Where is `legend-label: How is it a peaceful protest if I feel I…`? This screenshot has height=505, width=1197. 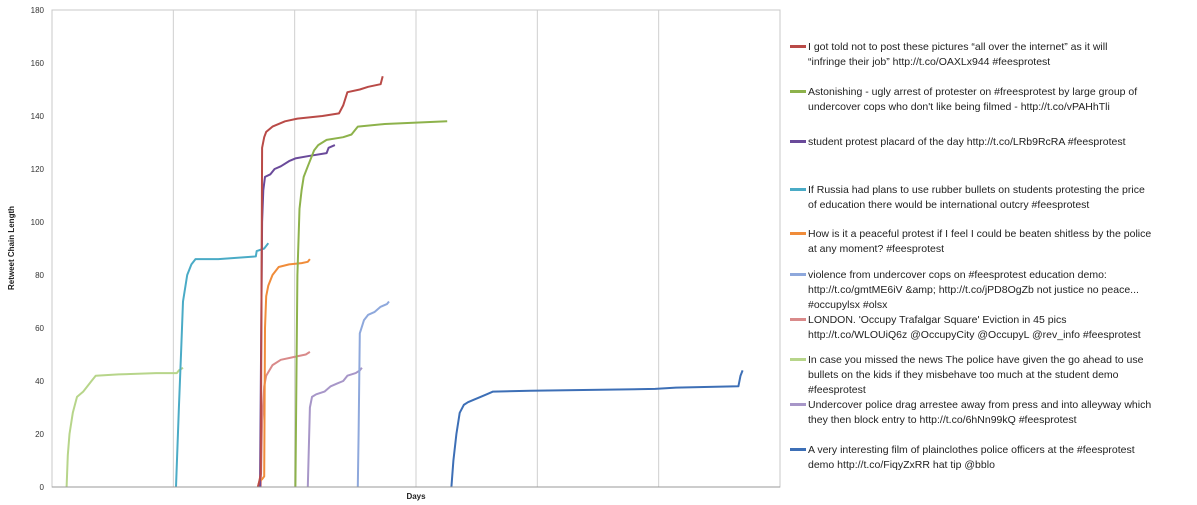
legend-label: How is it a peaceful protest if I feel I… is located at coordinates (980, 241).